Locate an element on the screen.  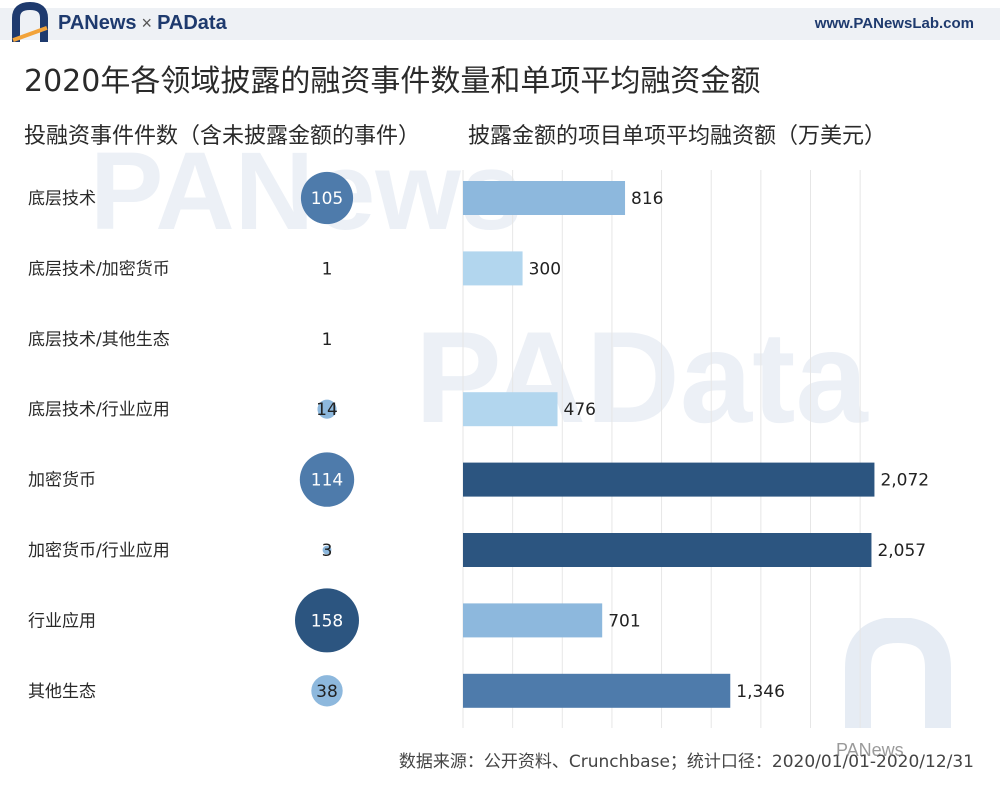
category-label: 底层技术/其他生态 is located at coordinates (99, 340).